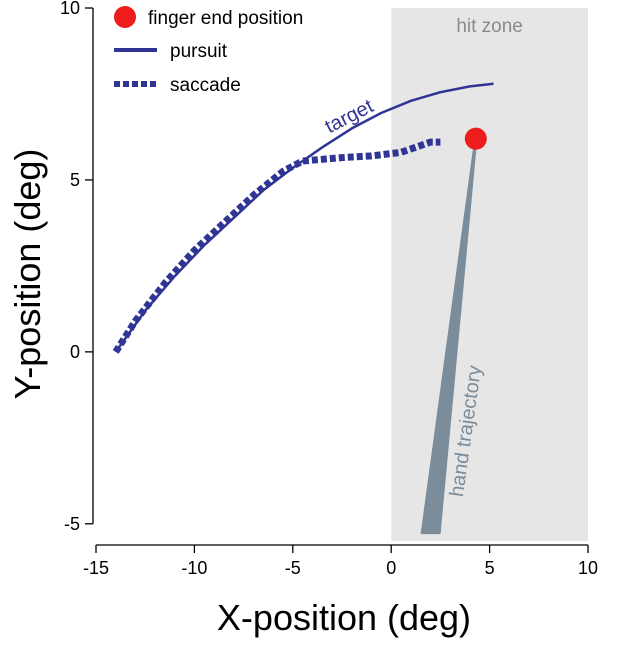 This screenshot has width=630, height=656. I want to click on y-axis-title: Y-position (deg), so click(27, 274).